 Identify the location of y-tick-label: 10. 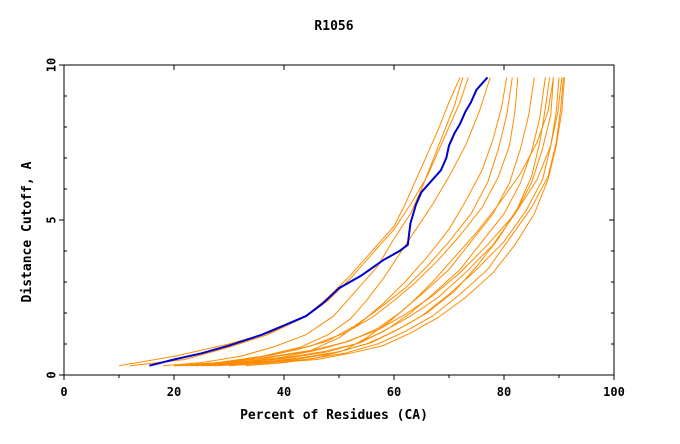
(52, 65).